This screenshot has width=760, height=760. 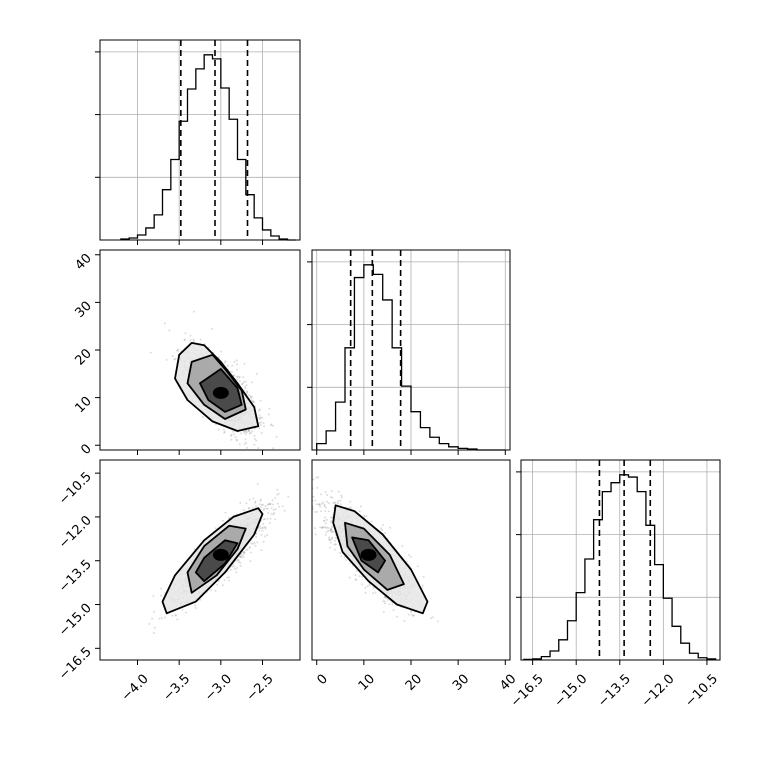 What do you see at coordinates (84, 405) in the screenshot?
I see `y-tick-label: 10` at bounding box center [84, 405].